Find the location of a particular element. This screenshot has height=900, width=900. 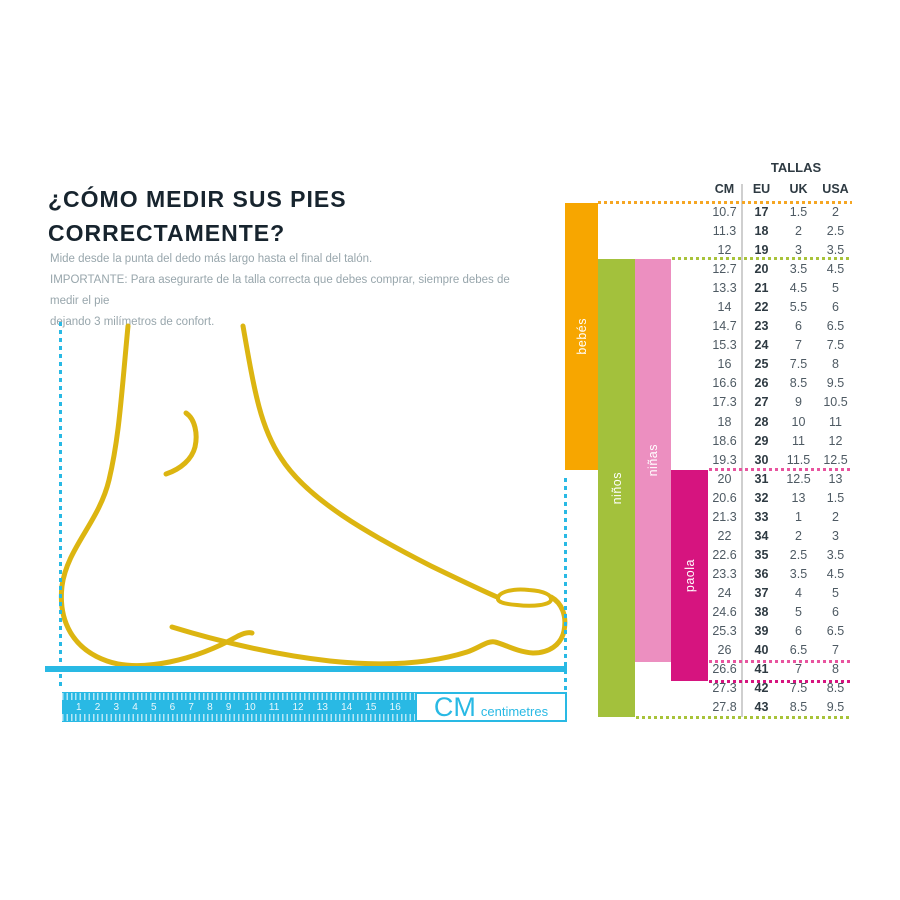

group-bar-paola: paola is located at coordinates (689, 575).